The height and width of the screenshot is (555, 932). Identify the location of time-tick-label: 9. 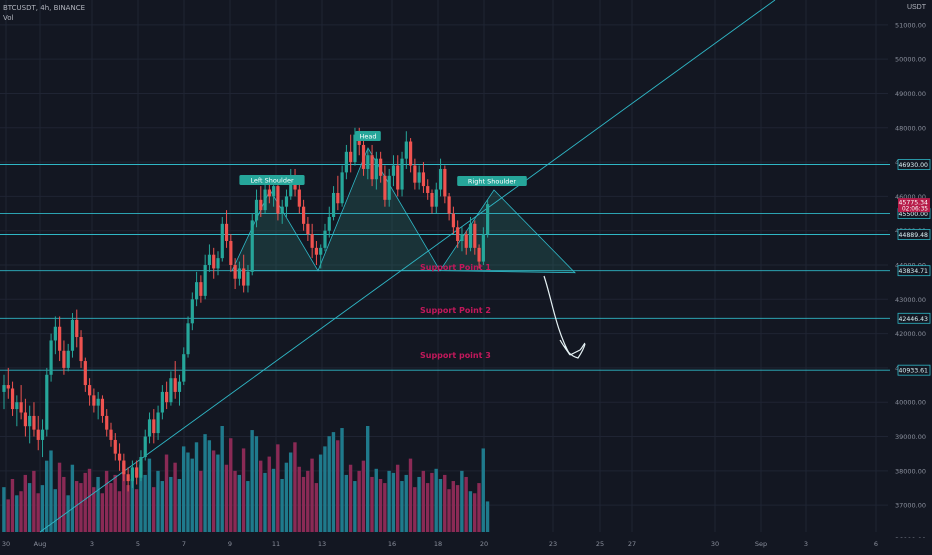
(230, 544).